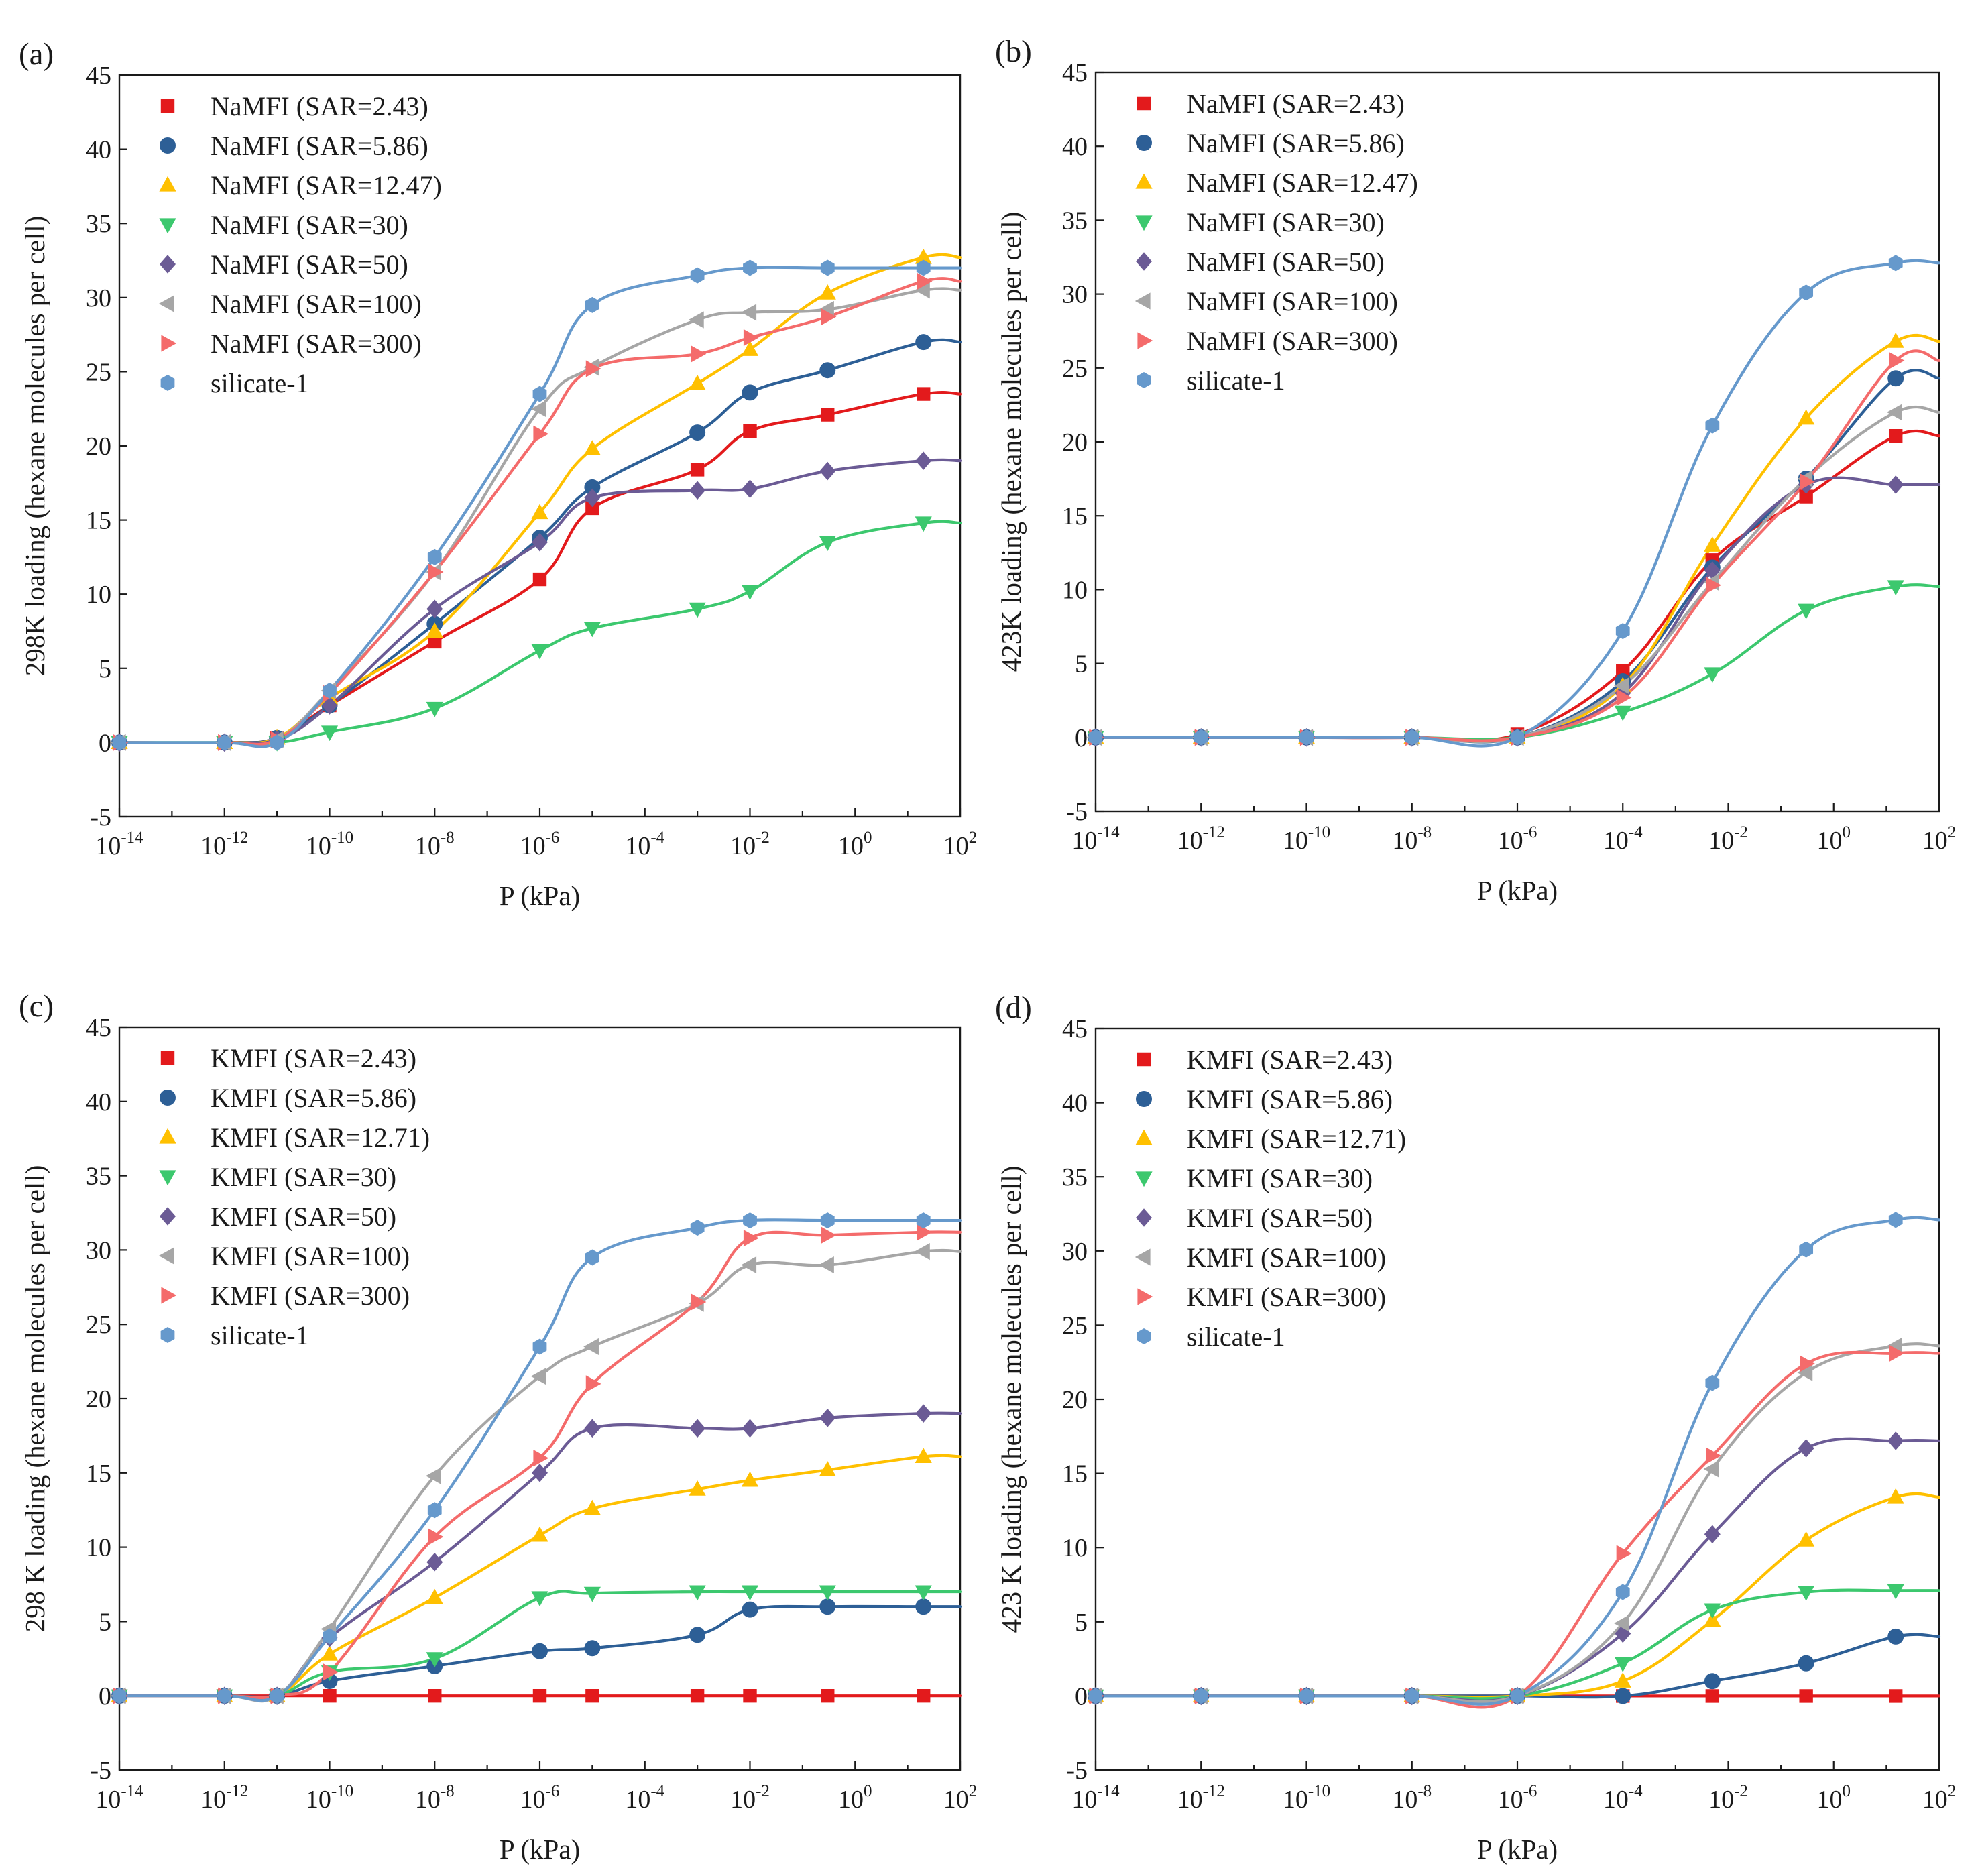 The height and width of the screenshot is (1876, 1978). I want to click on data-markers, so click(521, 1458).